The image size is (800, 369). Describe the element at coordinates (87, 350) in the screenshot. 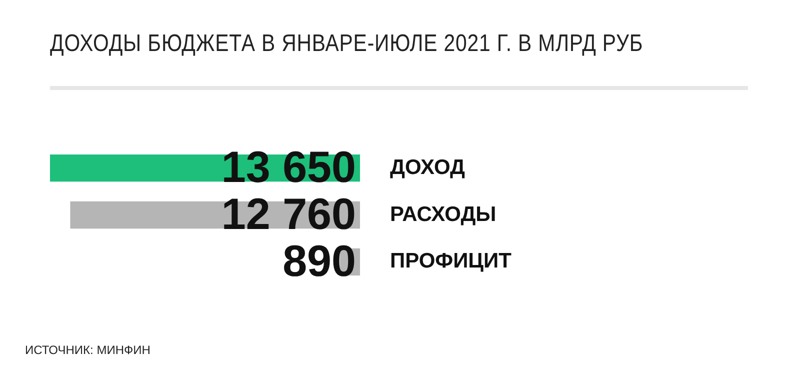

I see `text: ИСТОЧНИК: МИНФИН` at that location.